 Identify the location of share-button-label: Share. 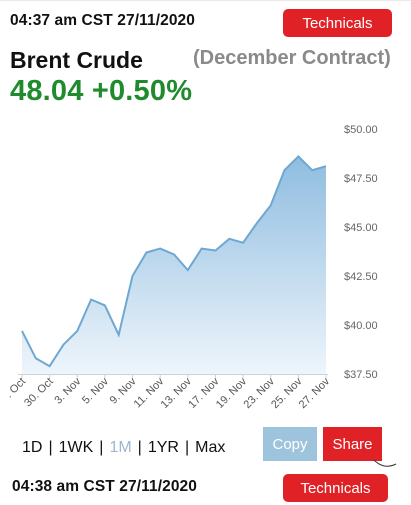
(352, 444).